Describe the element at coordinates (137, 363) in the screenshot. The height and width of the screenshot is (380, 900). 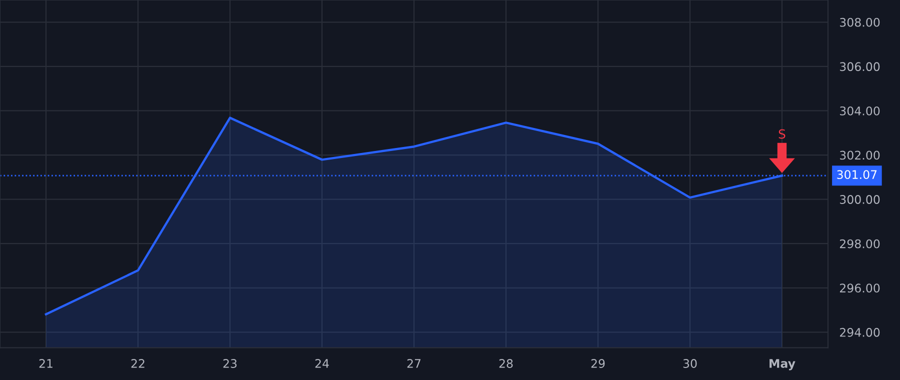
I see `x-tick-label: 22` at that location.